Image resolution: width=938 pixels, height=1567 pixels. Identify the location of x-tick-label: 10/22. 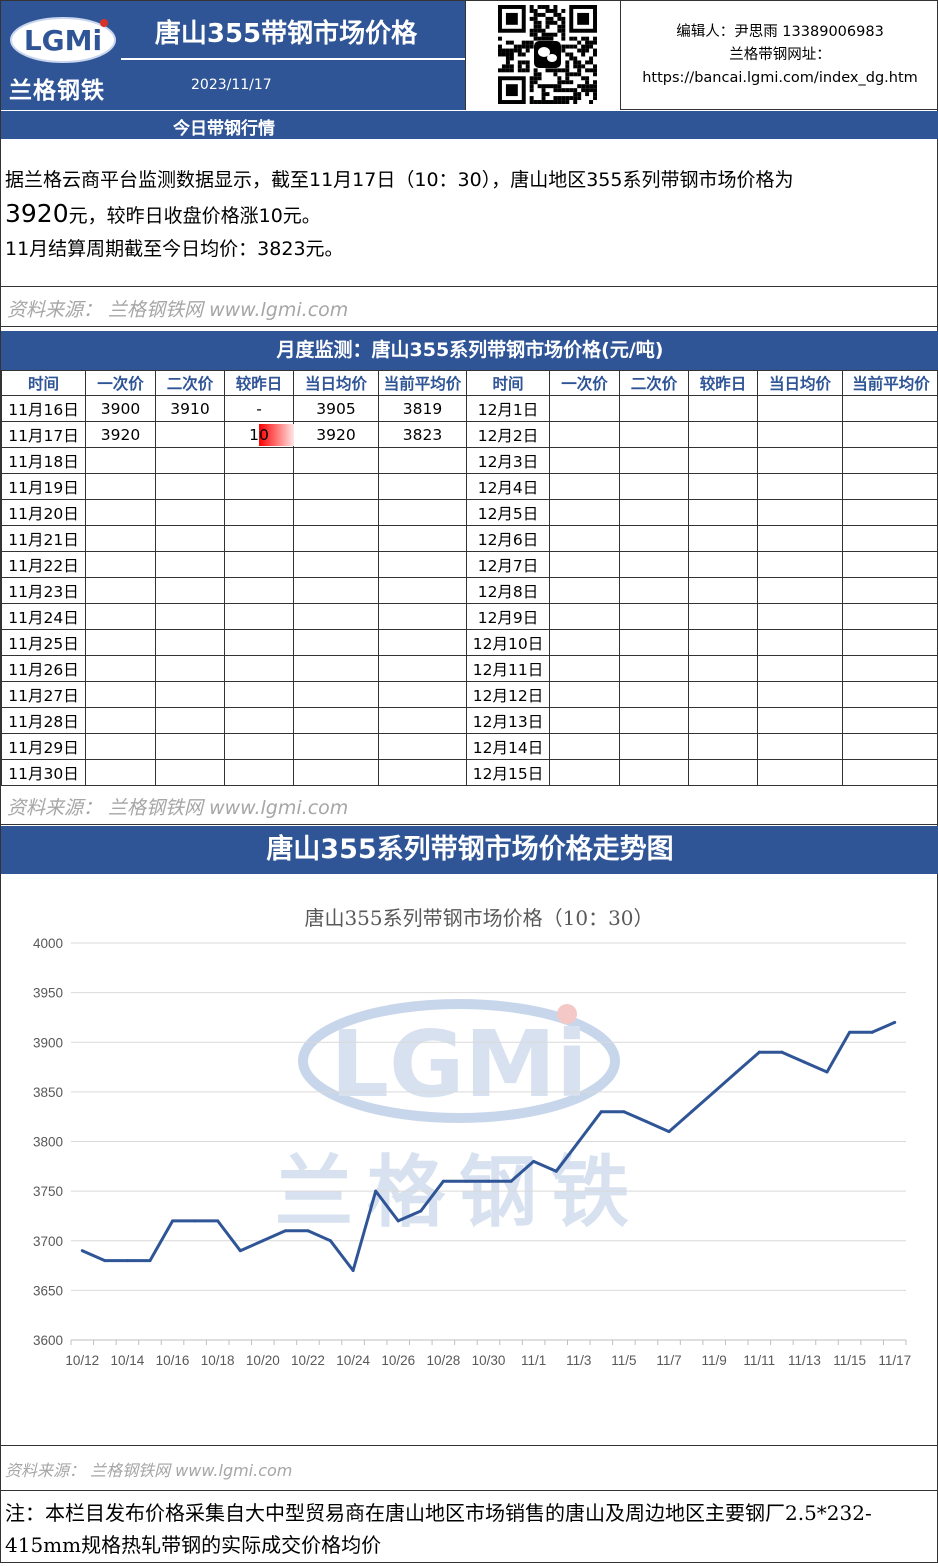
(308, 1360).